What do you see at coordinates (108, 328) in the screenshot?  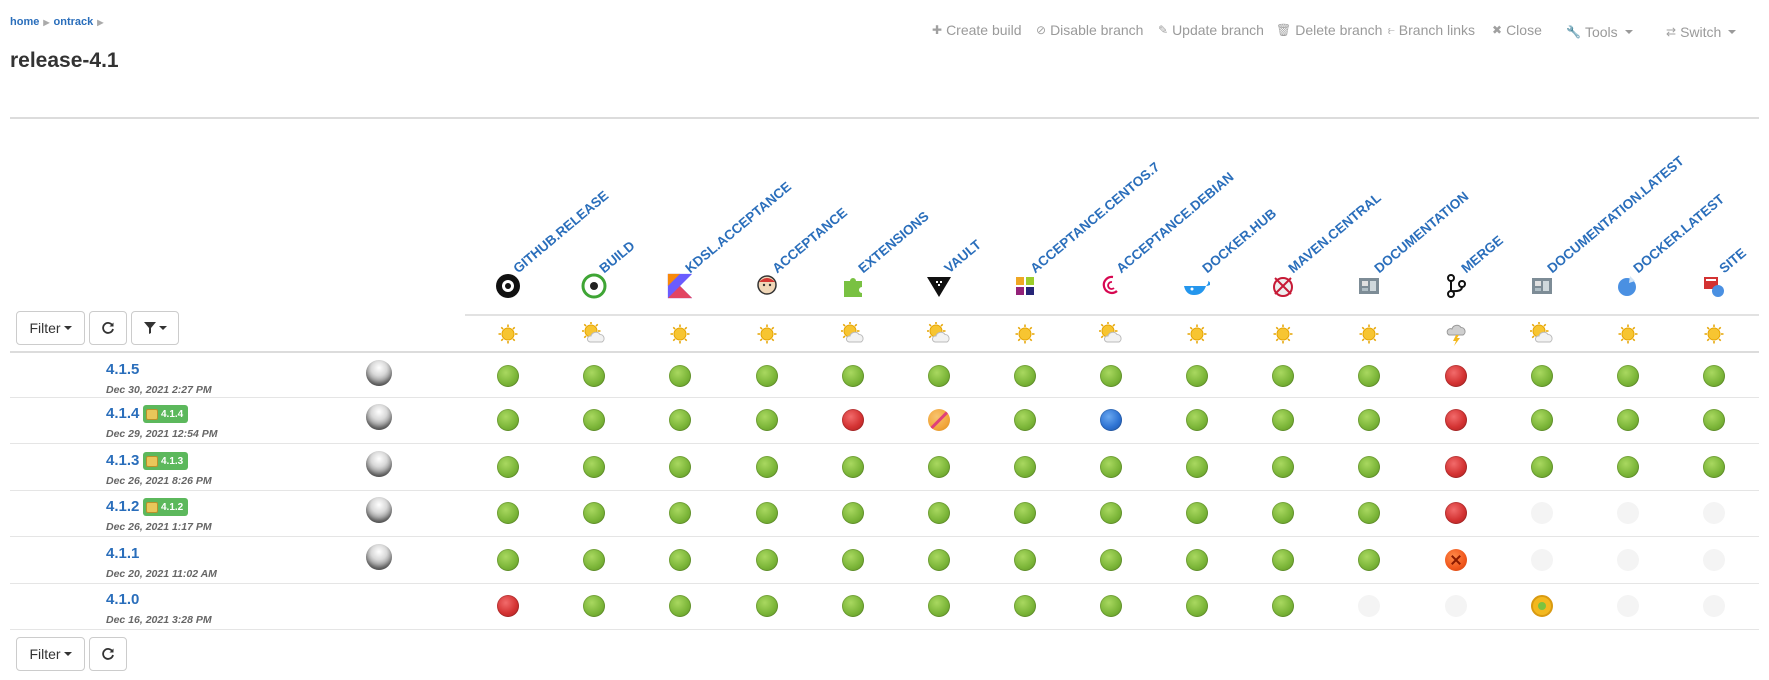 I see `refresh-button` at bounding box center [108, 328].